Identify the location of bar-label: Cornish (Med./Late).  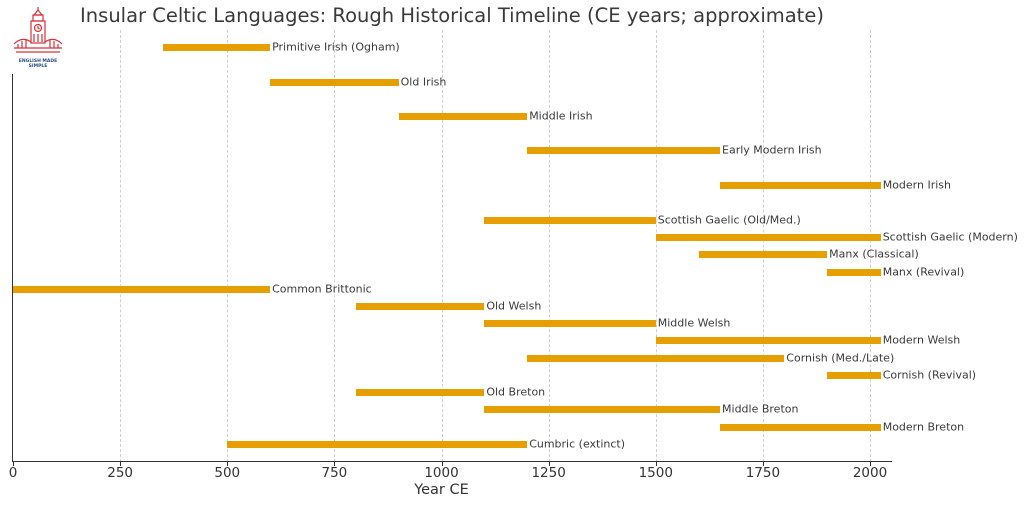
(840, 358).